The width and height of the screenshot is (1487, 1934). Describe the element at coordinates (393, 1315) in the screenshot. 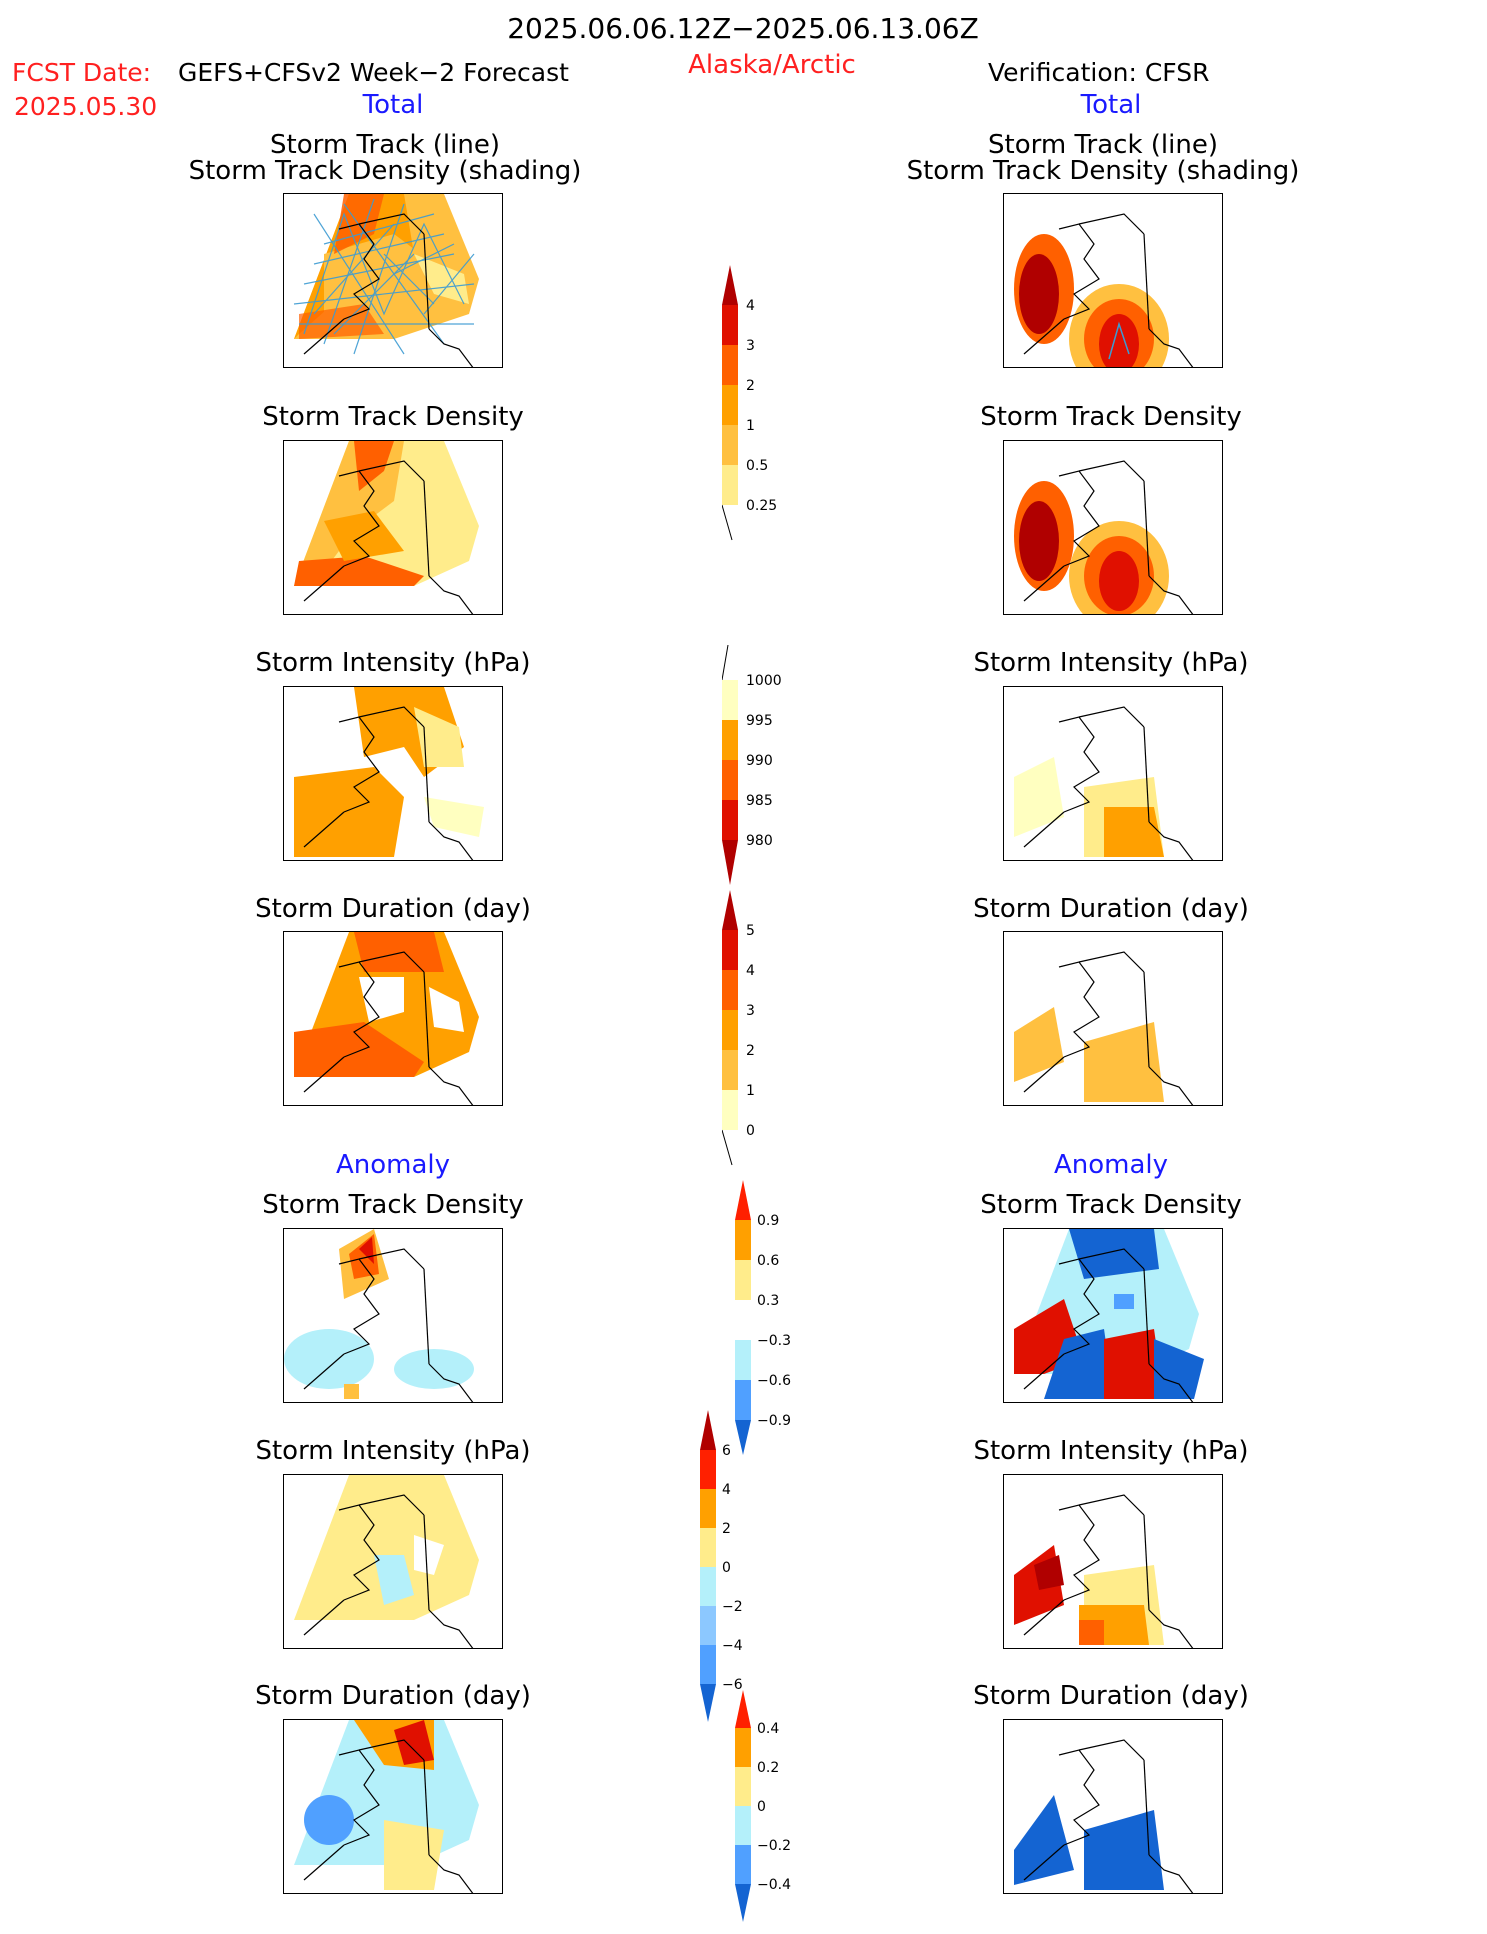

I see `map-left-anom-density` at that location.